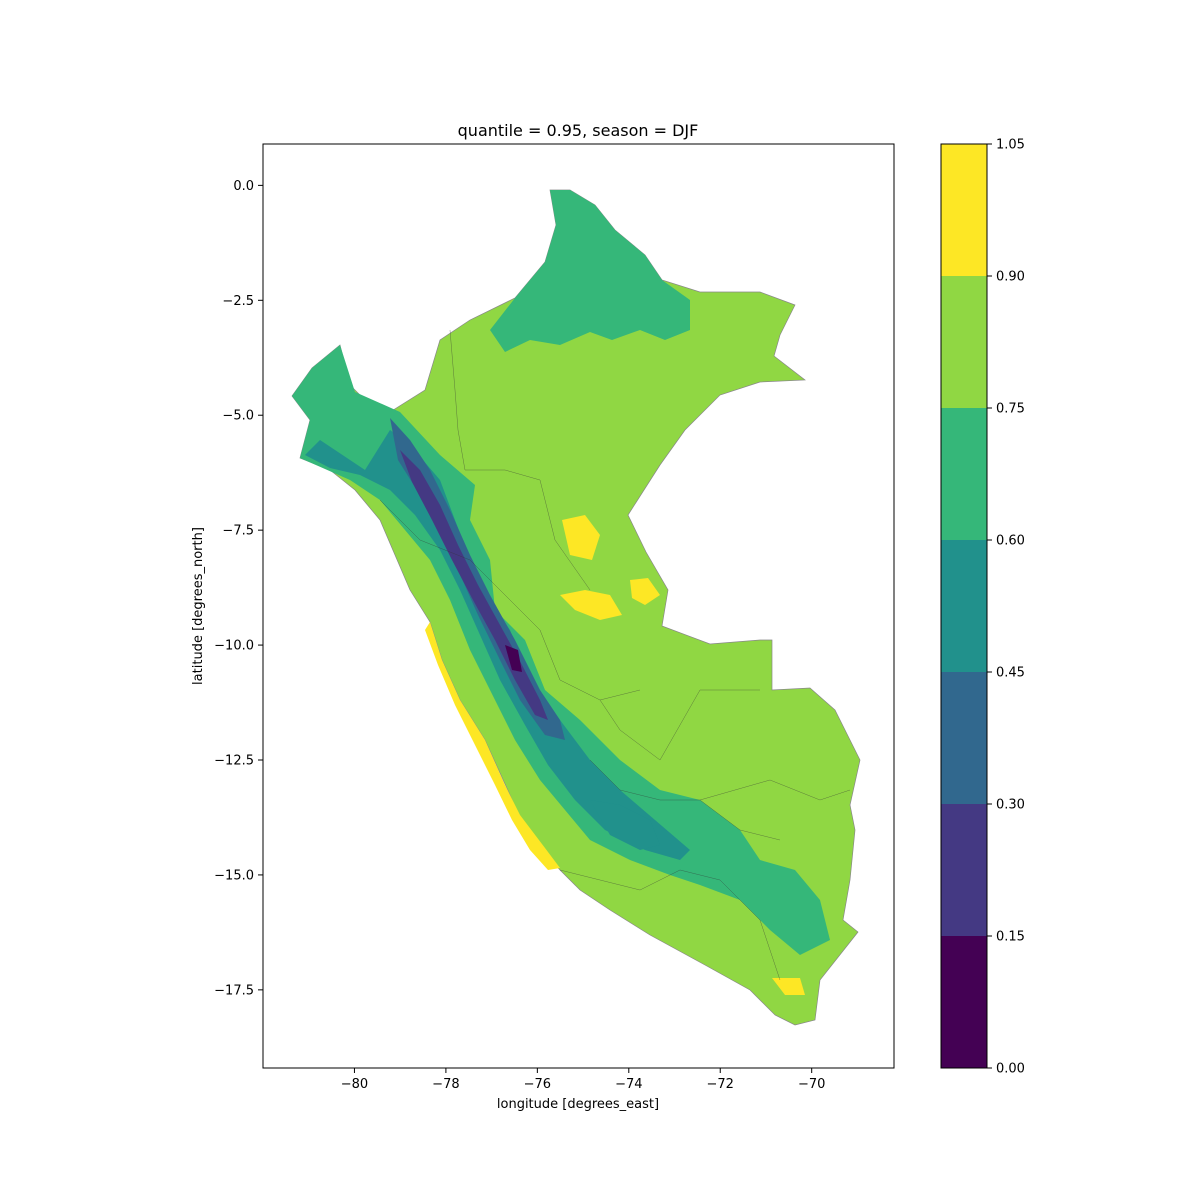  Describe the element at coordinates (238, 416) in the screenshot. I see `y-tick-label: −5.0` at that location.